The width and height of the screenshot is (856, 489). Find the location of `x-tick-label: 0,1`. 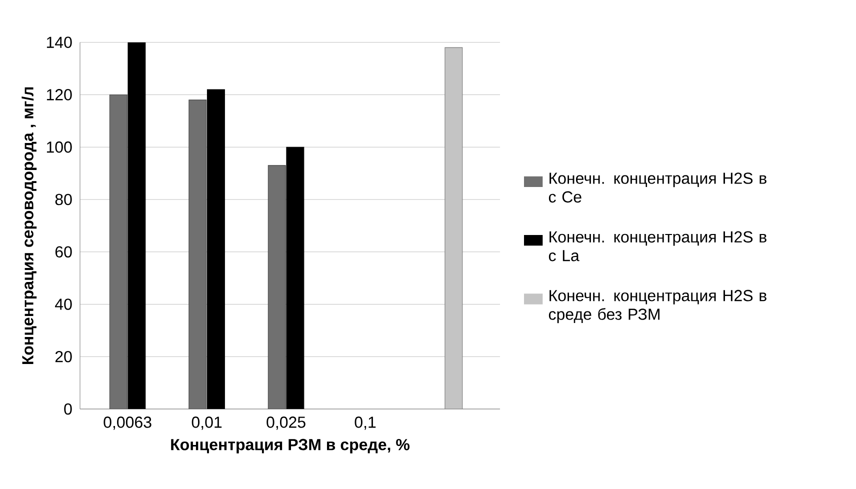

x-tick-label: 0,1 is located at coordinates (365, 423).